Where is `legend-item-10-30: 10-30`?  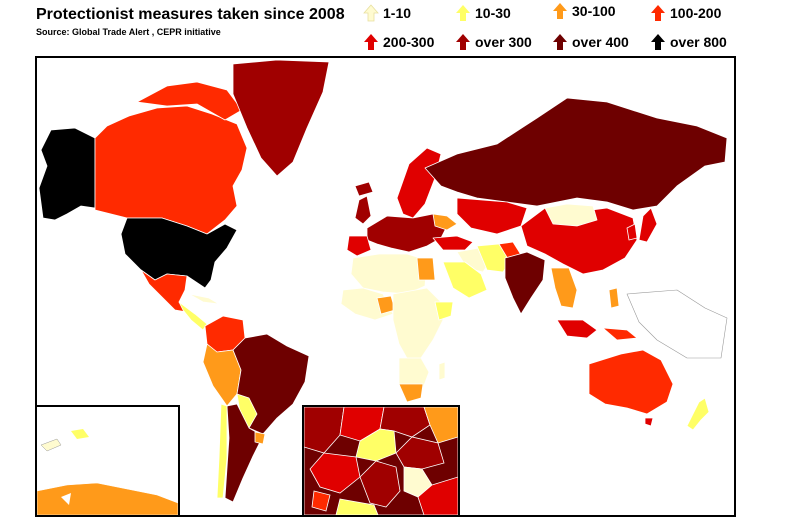
legend-item-10-30: 10-30 is located at coordinates (483, 13).